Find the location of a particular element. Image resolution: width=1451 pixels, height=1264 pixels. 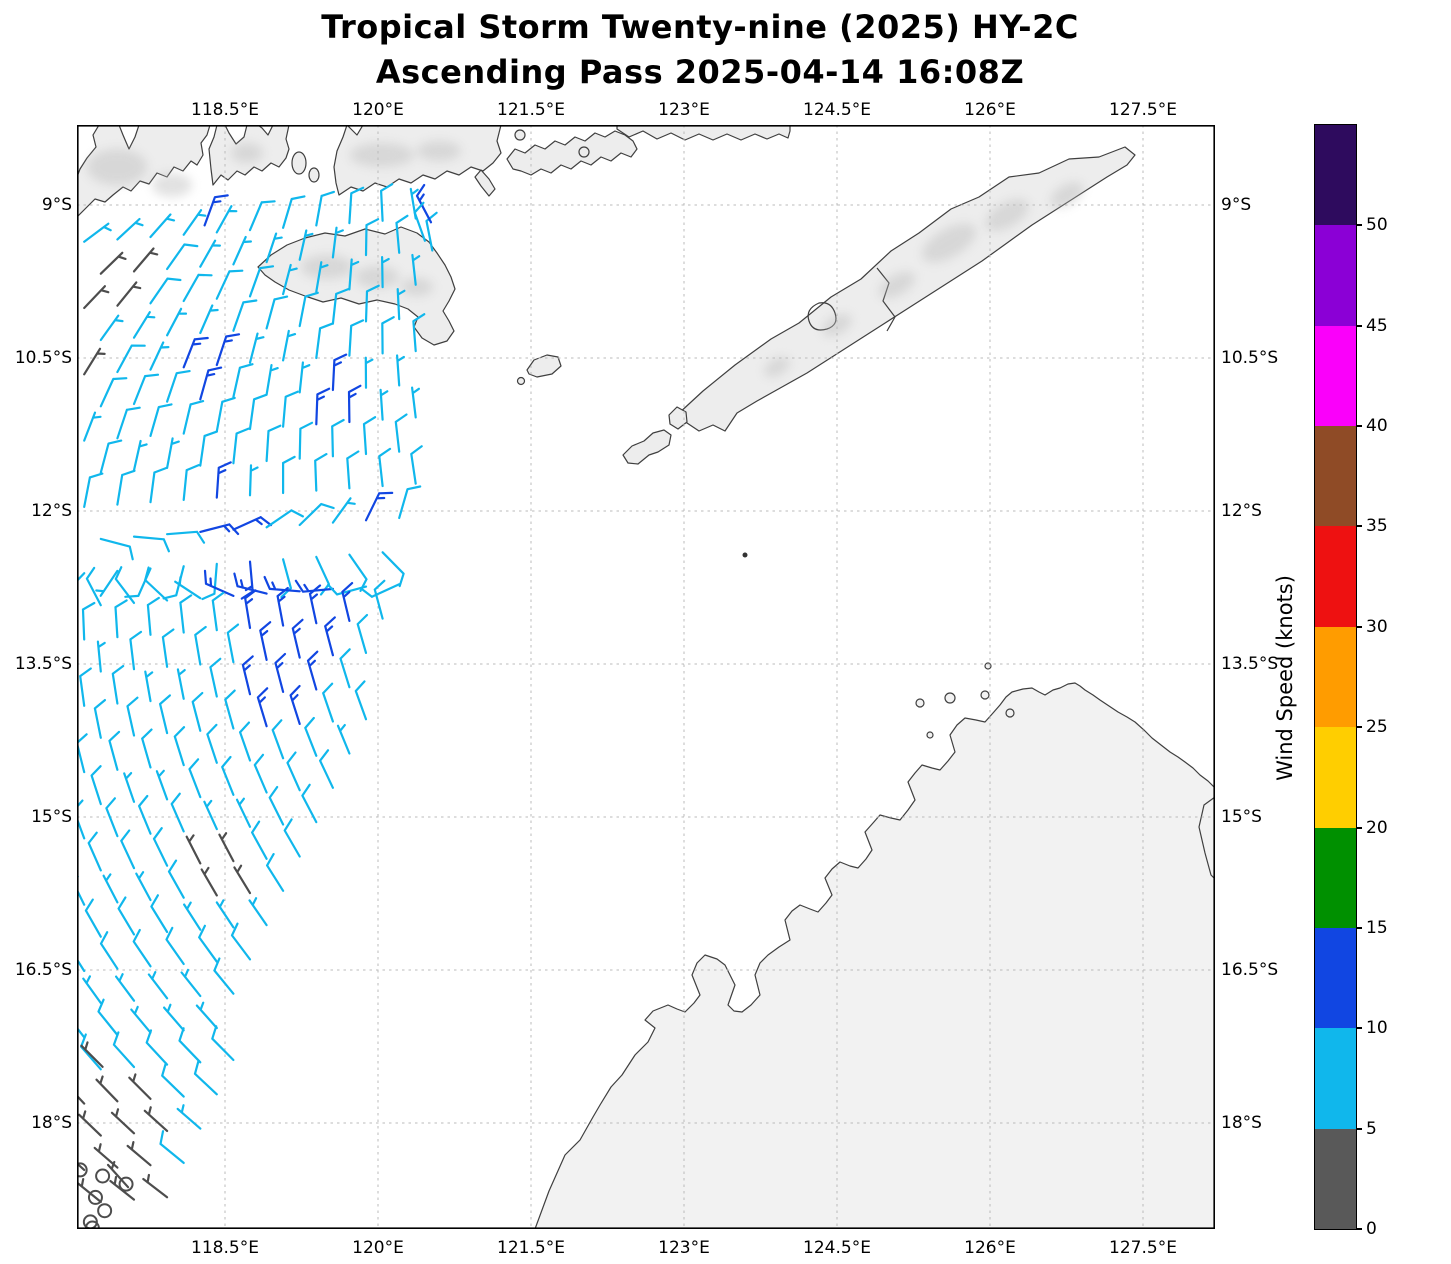

colorbar-tick-label: 25 is located at coordinates (1377, 727).